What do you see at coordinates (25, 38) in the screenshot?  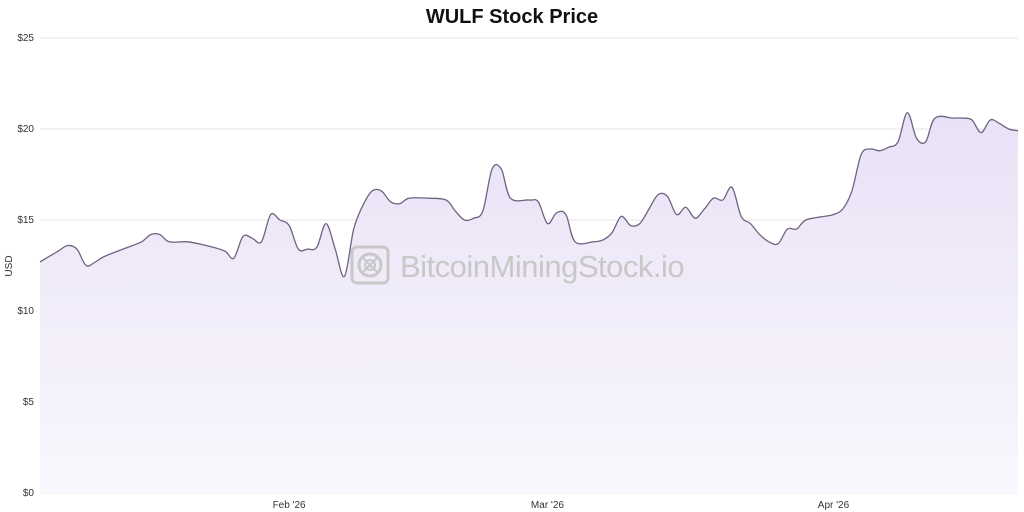 I see `y-tick-label: $25` at bounding box center [25, 38].